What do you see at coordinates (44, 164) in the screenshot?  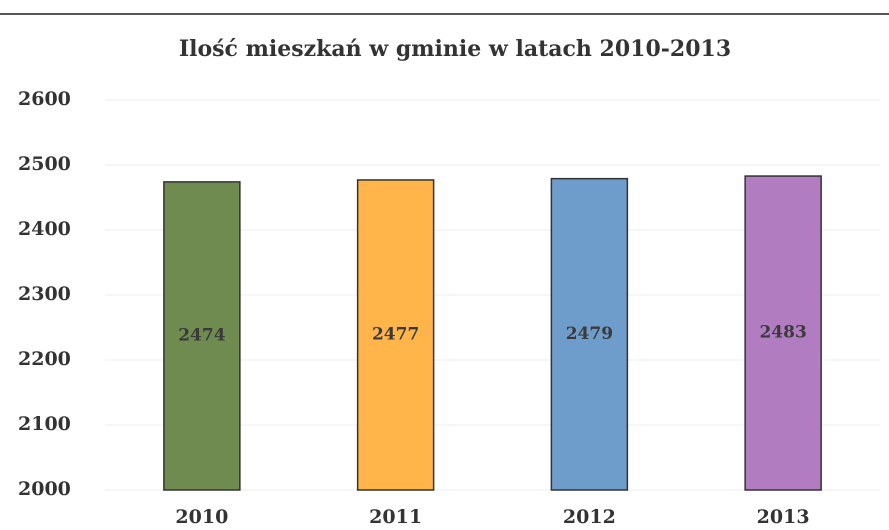 I see `y-tick-label: 2500` at bounding box center [44, 164].